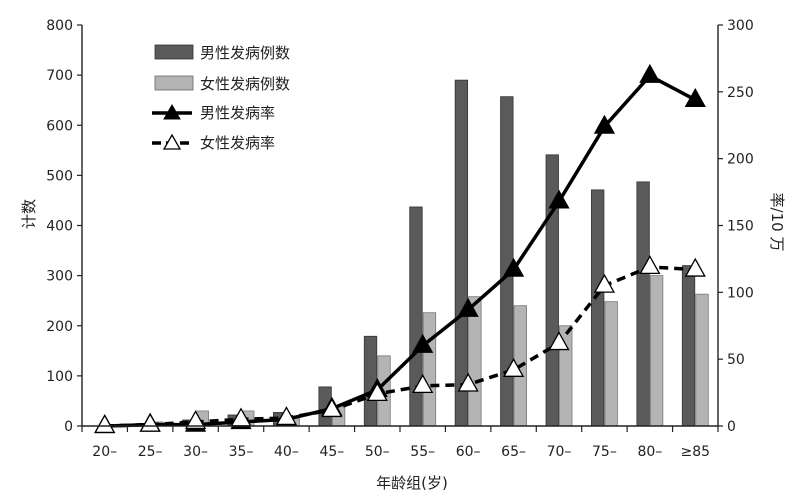  I want to click on x-tick-label: 80–, so click(649, 452).